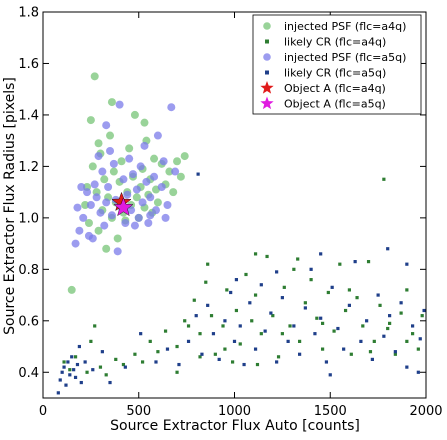  Describe the element at coordinates (335, 88) in the screenshot. I see `legend-label: Object A (flc=a4q)` at that location.